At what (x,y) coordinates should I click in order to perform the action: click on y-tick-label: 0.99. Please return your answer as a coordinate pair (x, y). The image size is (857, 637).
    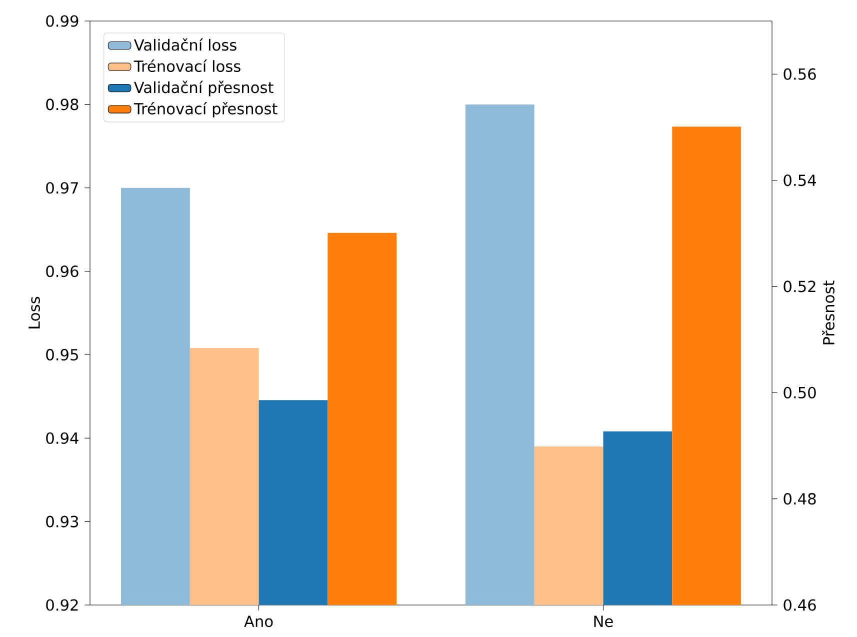
    Looking at the image, I should click on (62, 21).